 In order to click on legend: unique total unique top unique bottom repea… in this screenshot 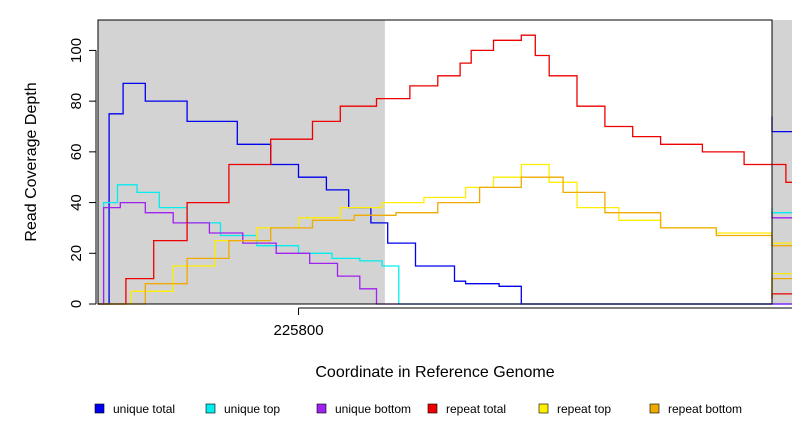, I will do `click(418, 409)`.